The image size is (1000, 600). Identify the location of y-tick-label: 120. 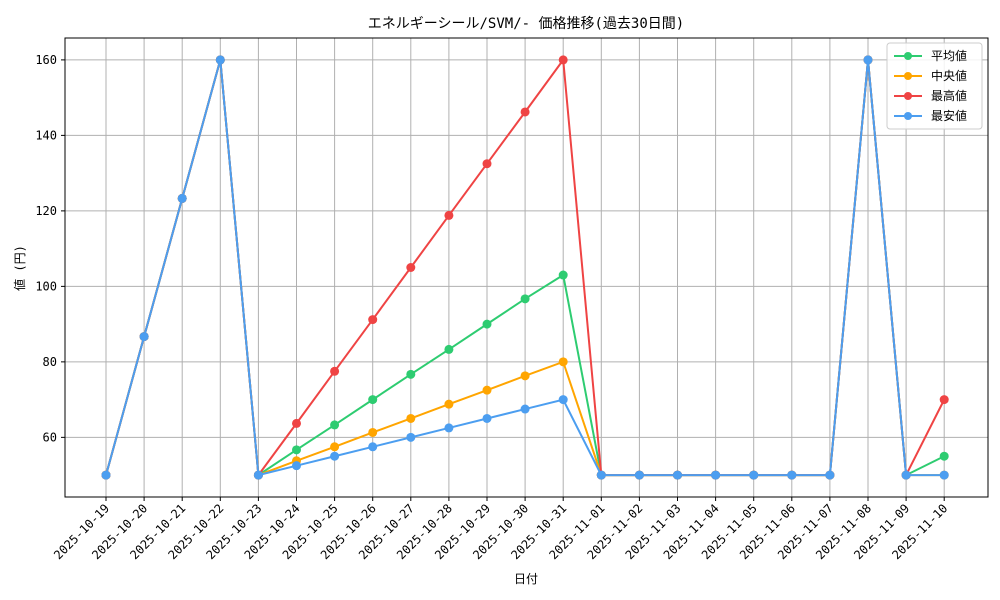
(46, 211).